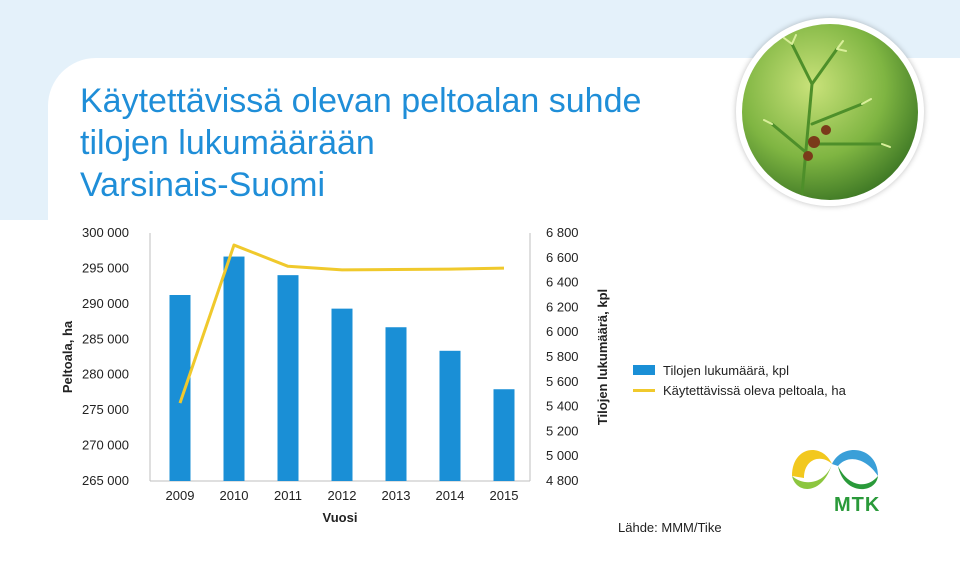 Image resolution: width=960 pixels, height=578 pixels. Describe the element at coordinates (562, 455) in the screenshot. I see `y-right-tick: 5 000` at that location.